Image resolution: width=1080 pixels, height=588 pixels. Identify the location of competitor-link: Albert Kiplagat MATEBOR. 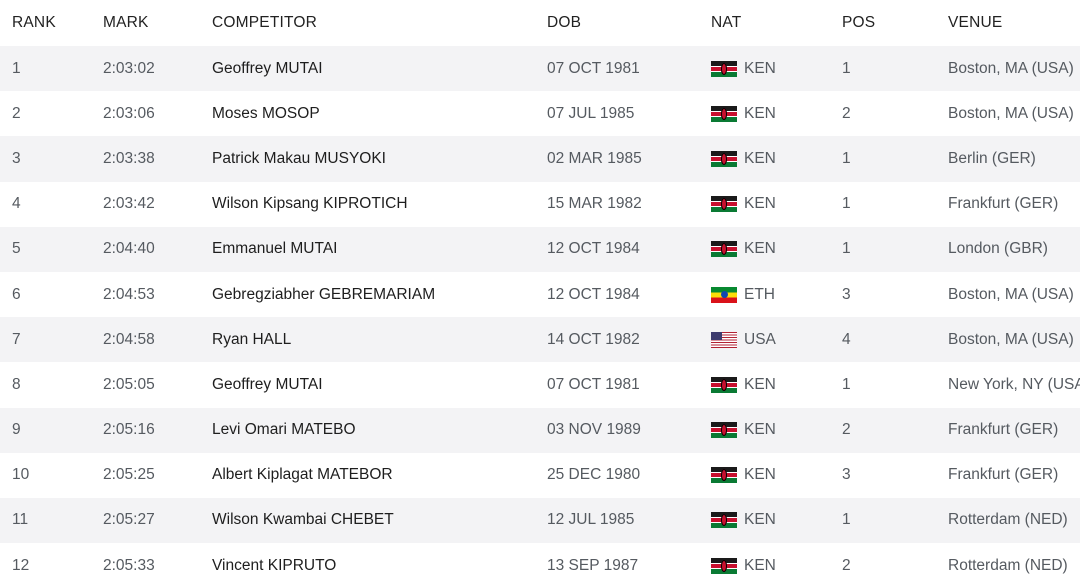
(302, 475).